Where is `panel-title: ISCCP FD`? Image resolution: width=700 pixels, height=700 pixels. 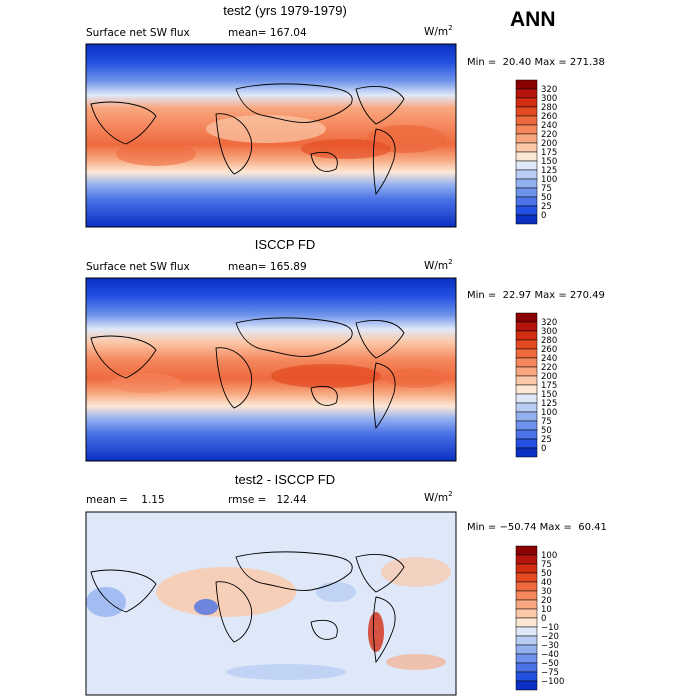
panel-title: ISCCP FD is located at coordinates (285, 244).